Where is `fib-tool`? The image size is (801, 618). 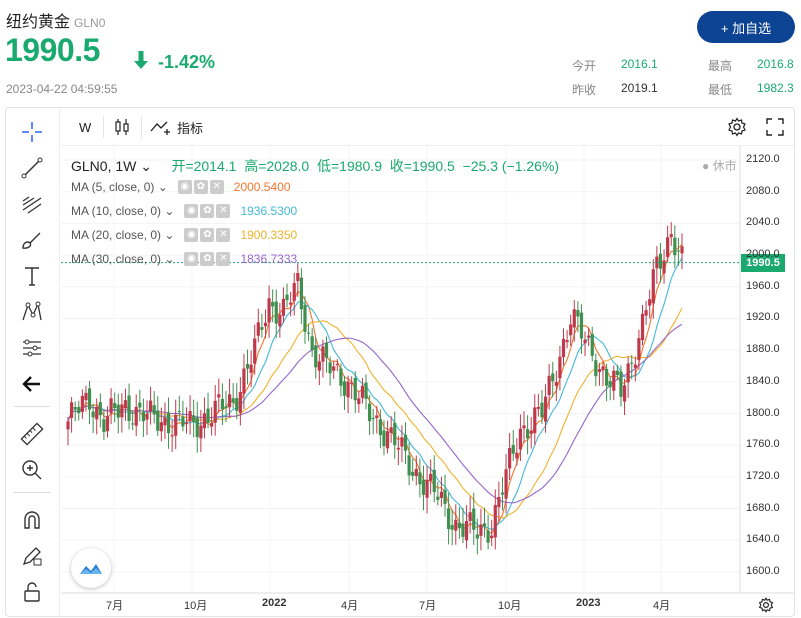 fib-tool is located at coordinates (32, 204).